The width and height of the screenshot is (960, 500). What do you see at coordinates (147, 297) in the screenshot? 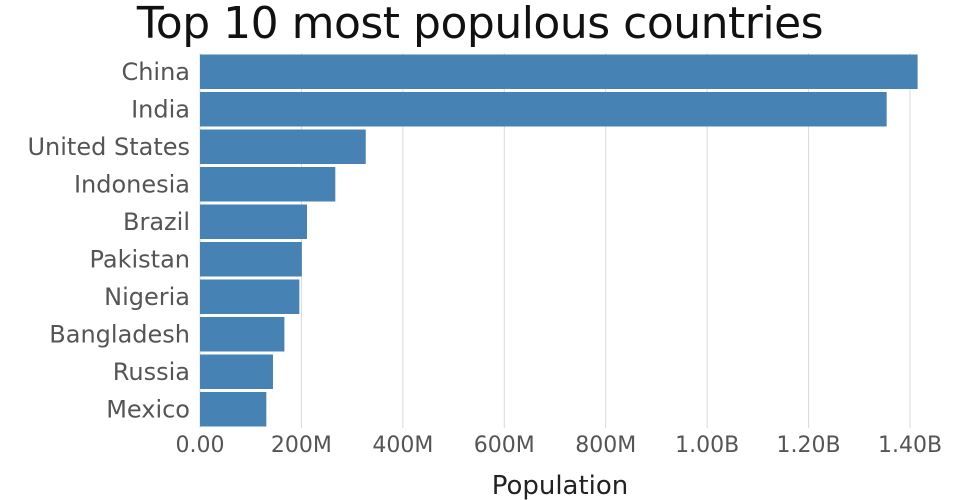
I see `category-label: Nigeria` at bounding box center [147, 297].